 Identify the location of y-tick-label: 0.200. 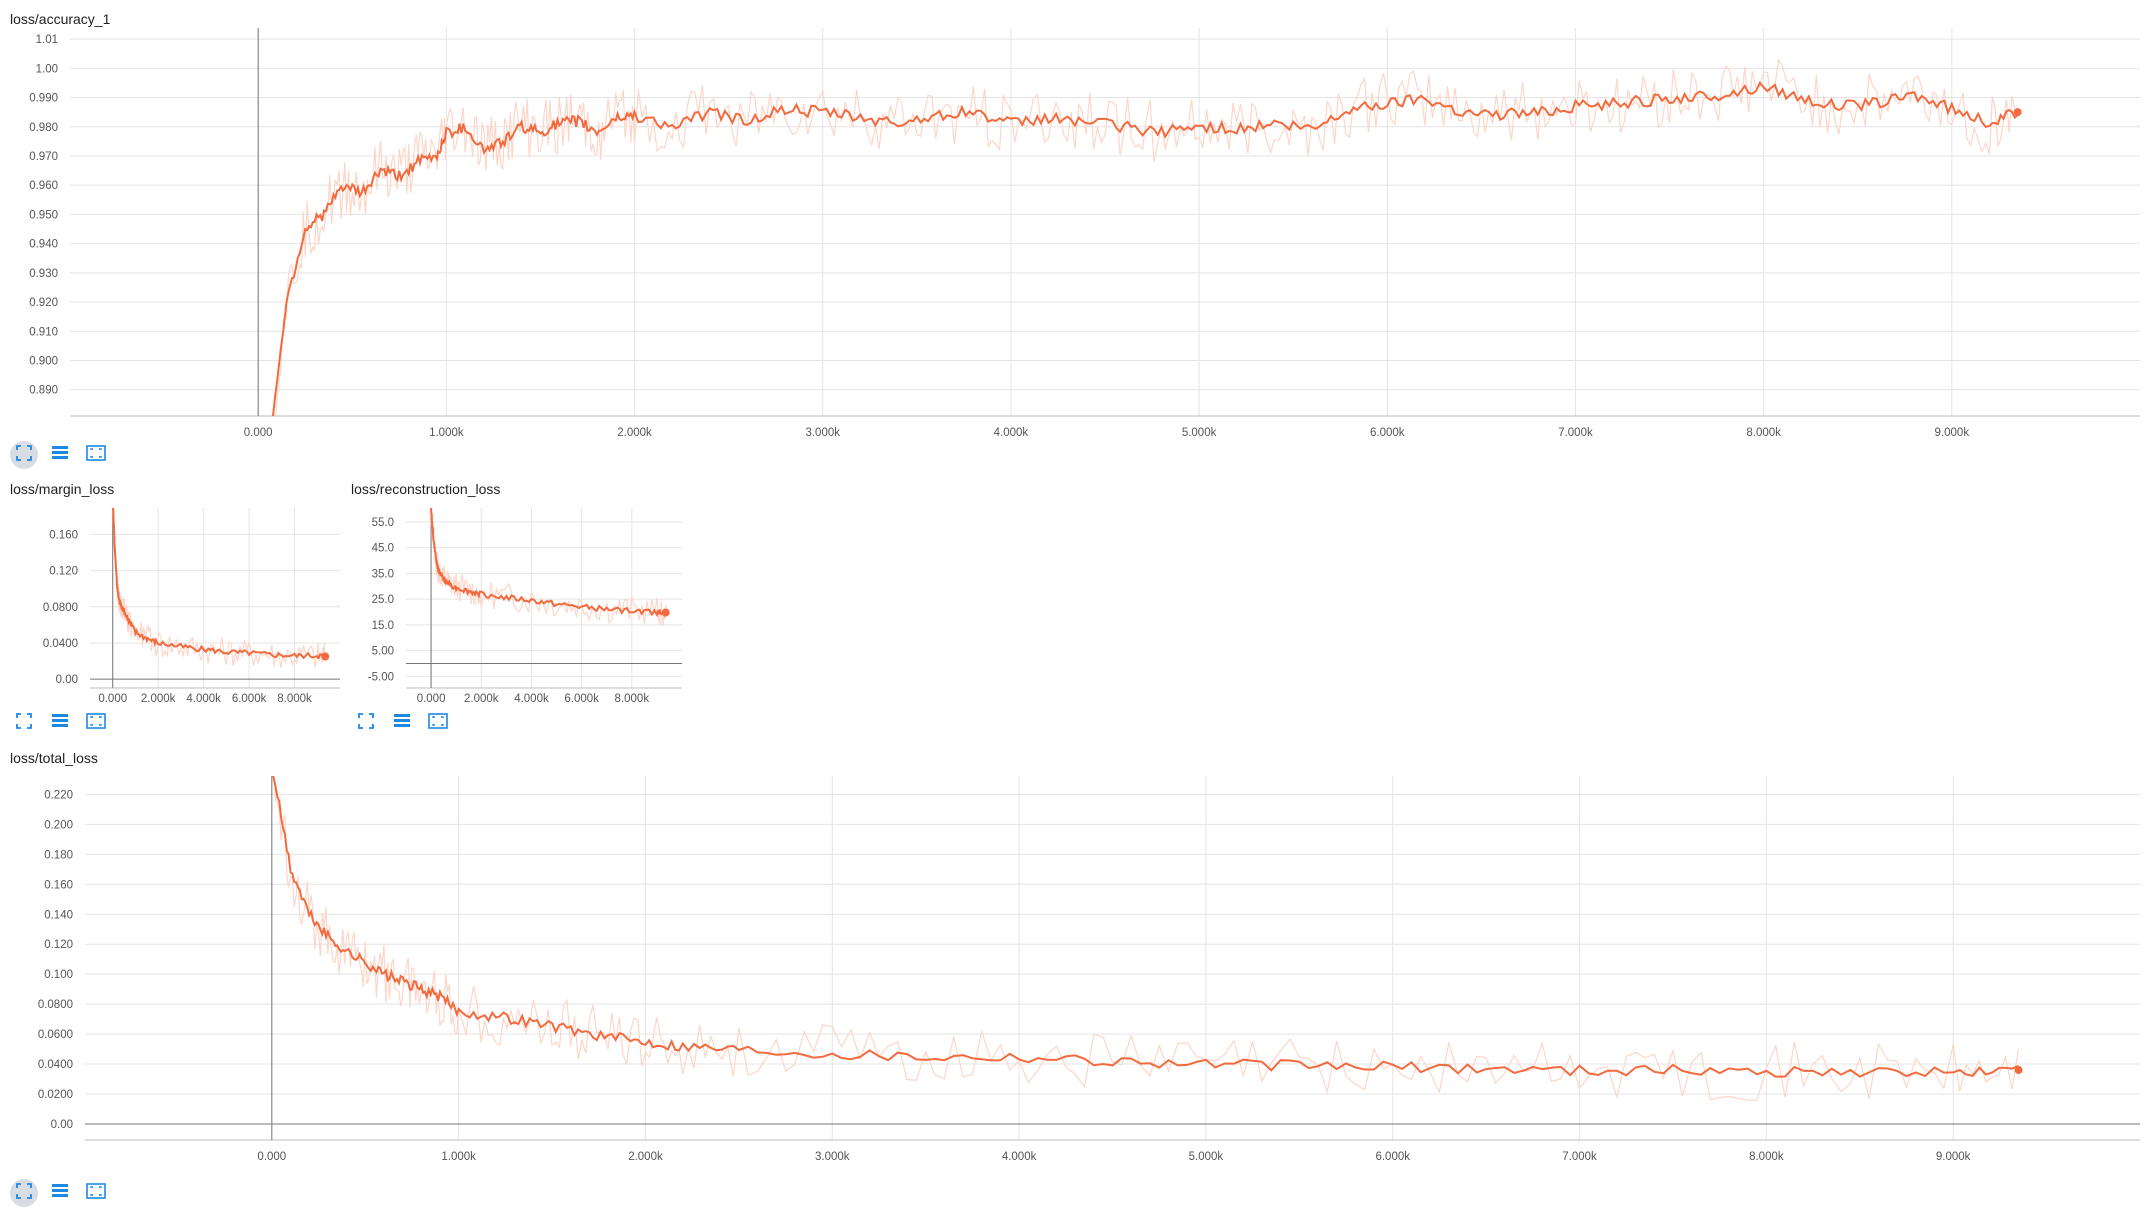
(58, 825).